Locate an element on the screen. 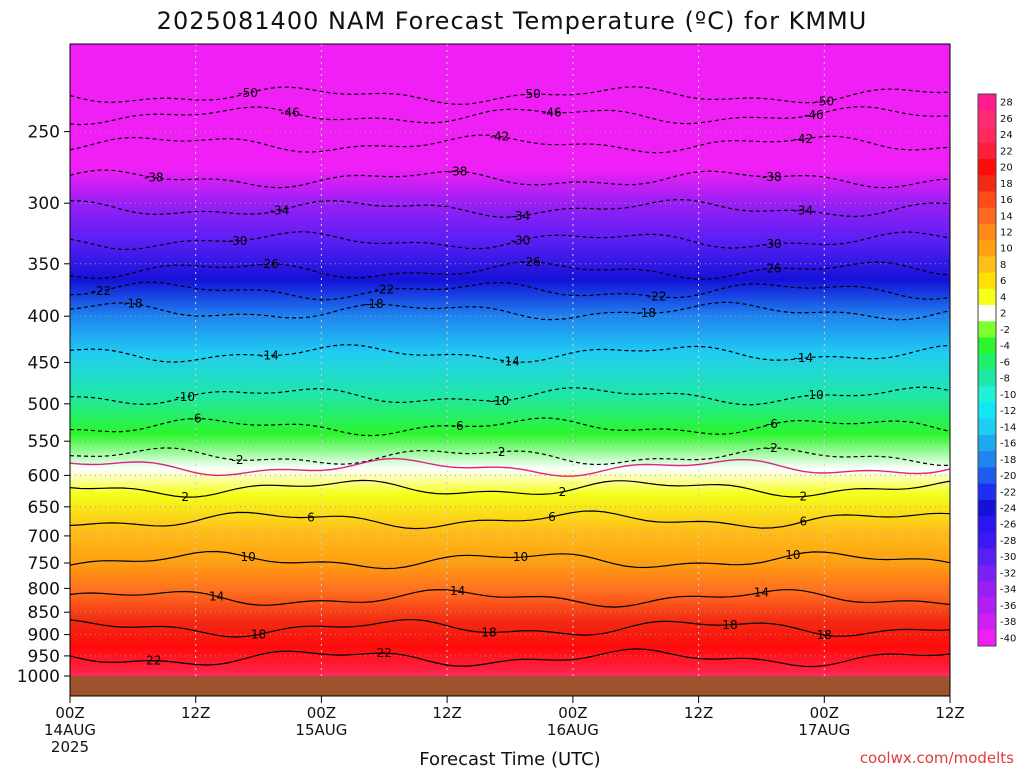 This screenshot has height=768, width=1024. colorbar-label: -36 is located at coordinates (1008, 606).